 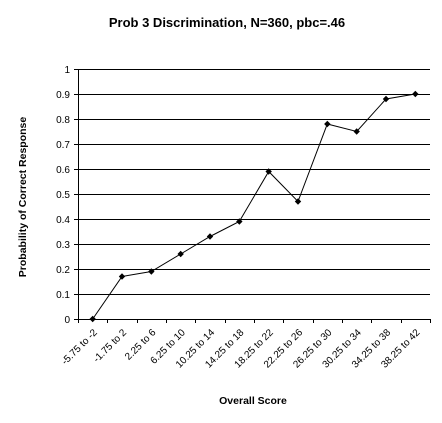 What do you see at coordinates (67, 320) in the screenshot?
I see `y-tick-label: 0` at bounding box center [67, 320].